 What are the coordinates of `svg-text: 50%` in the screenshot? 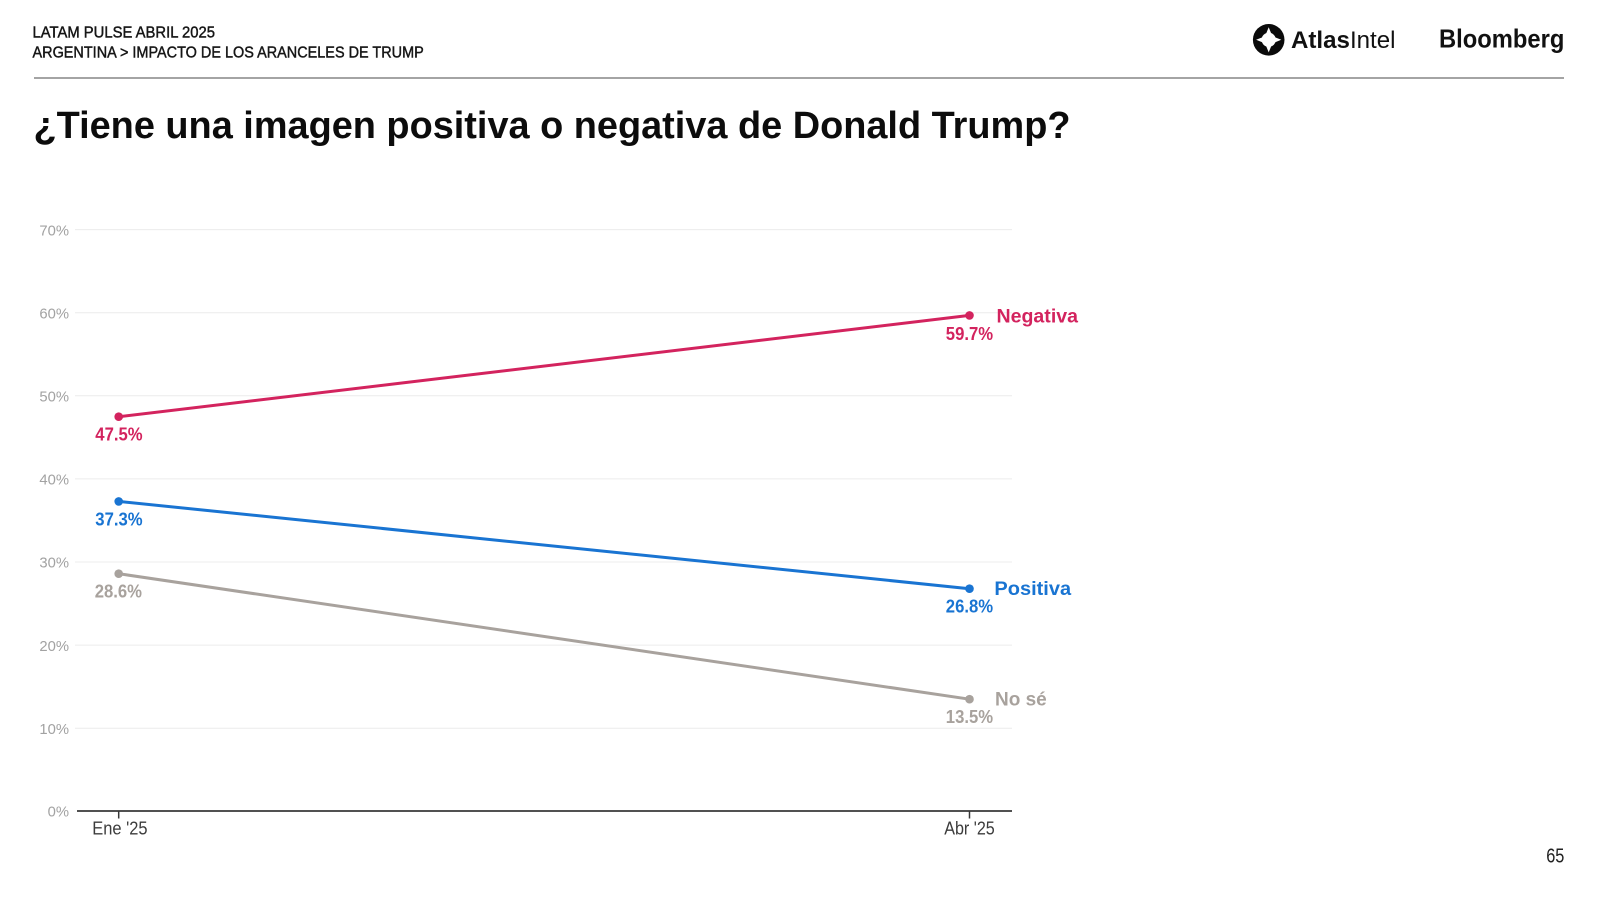 It's located at (54, 398).